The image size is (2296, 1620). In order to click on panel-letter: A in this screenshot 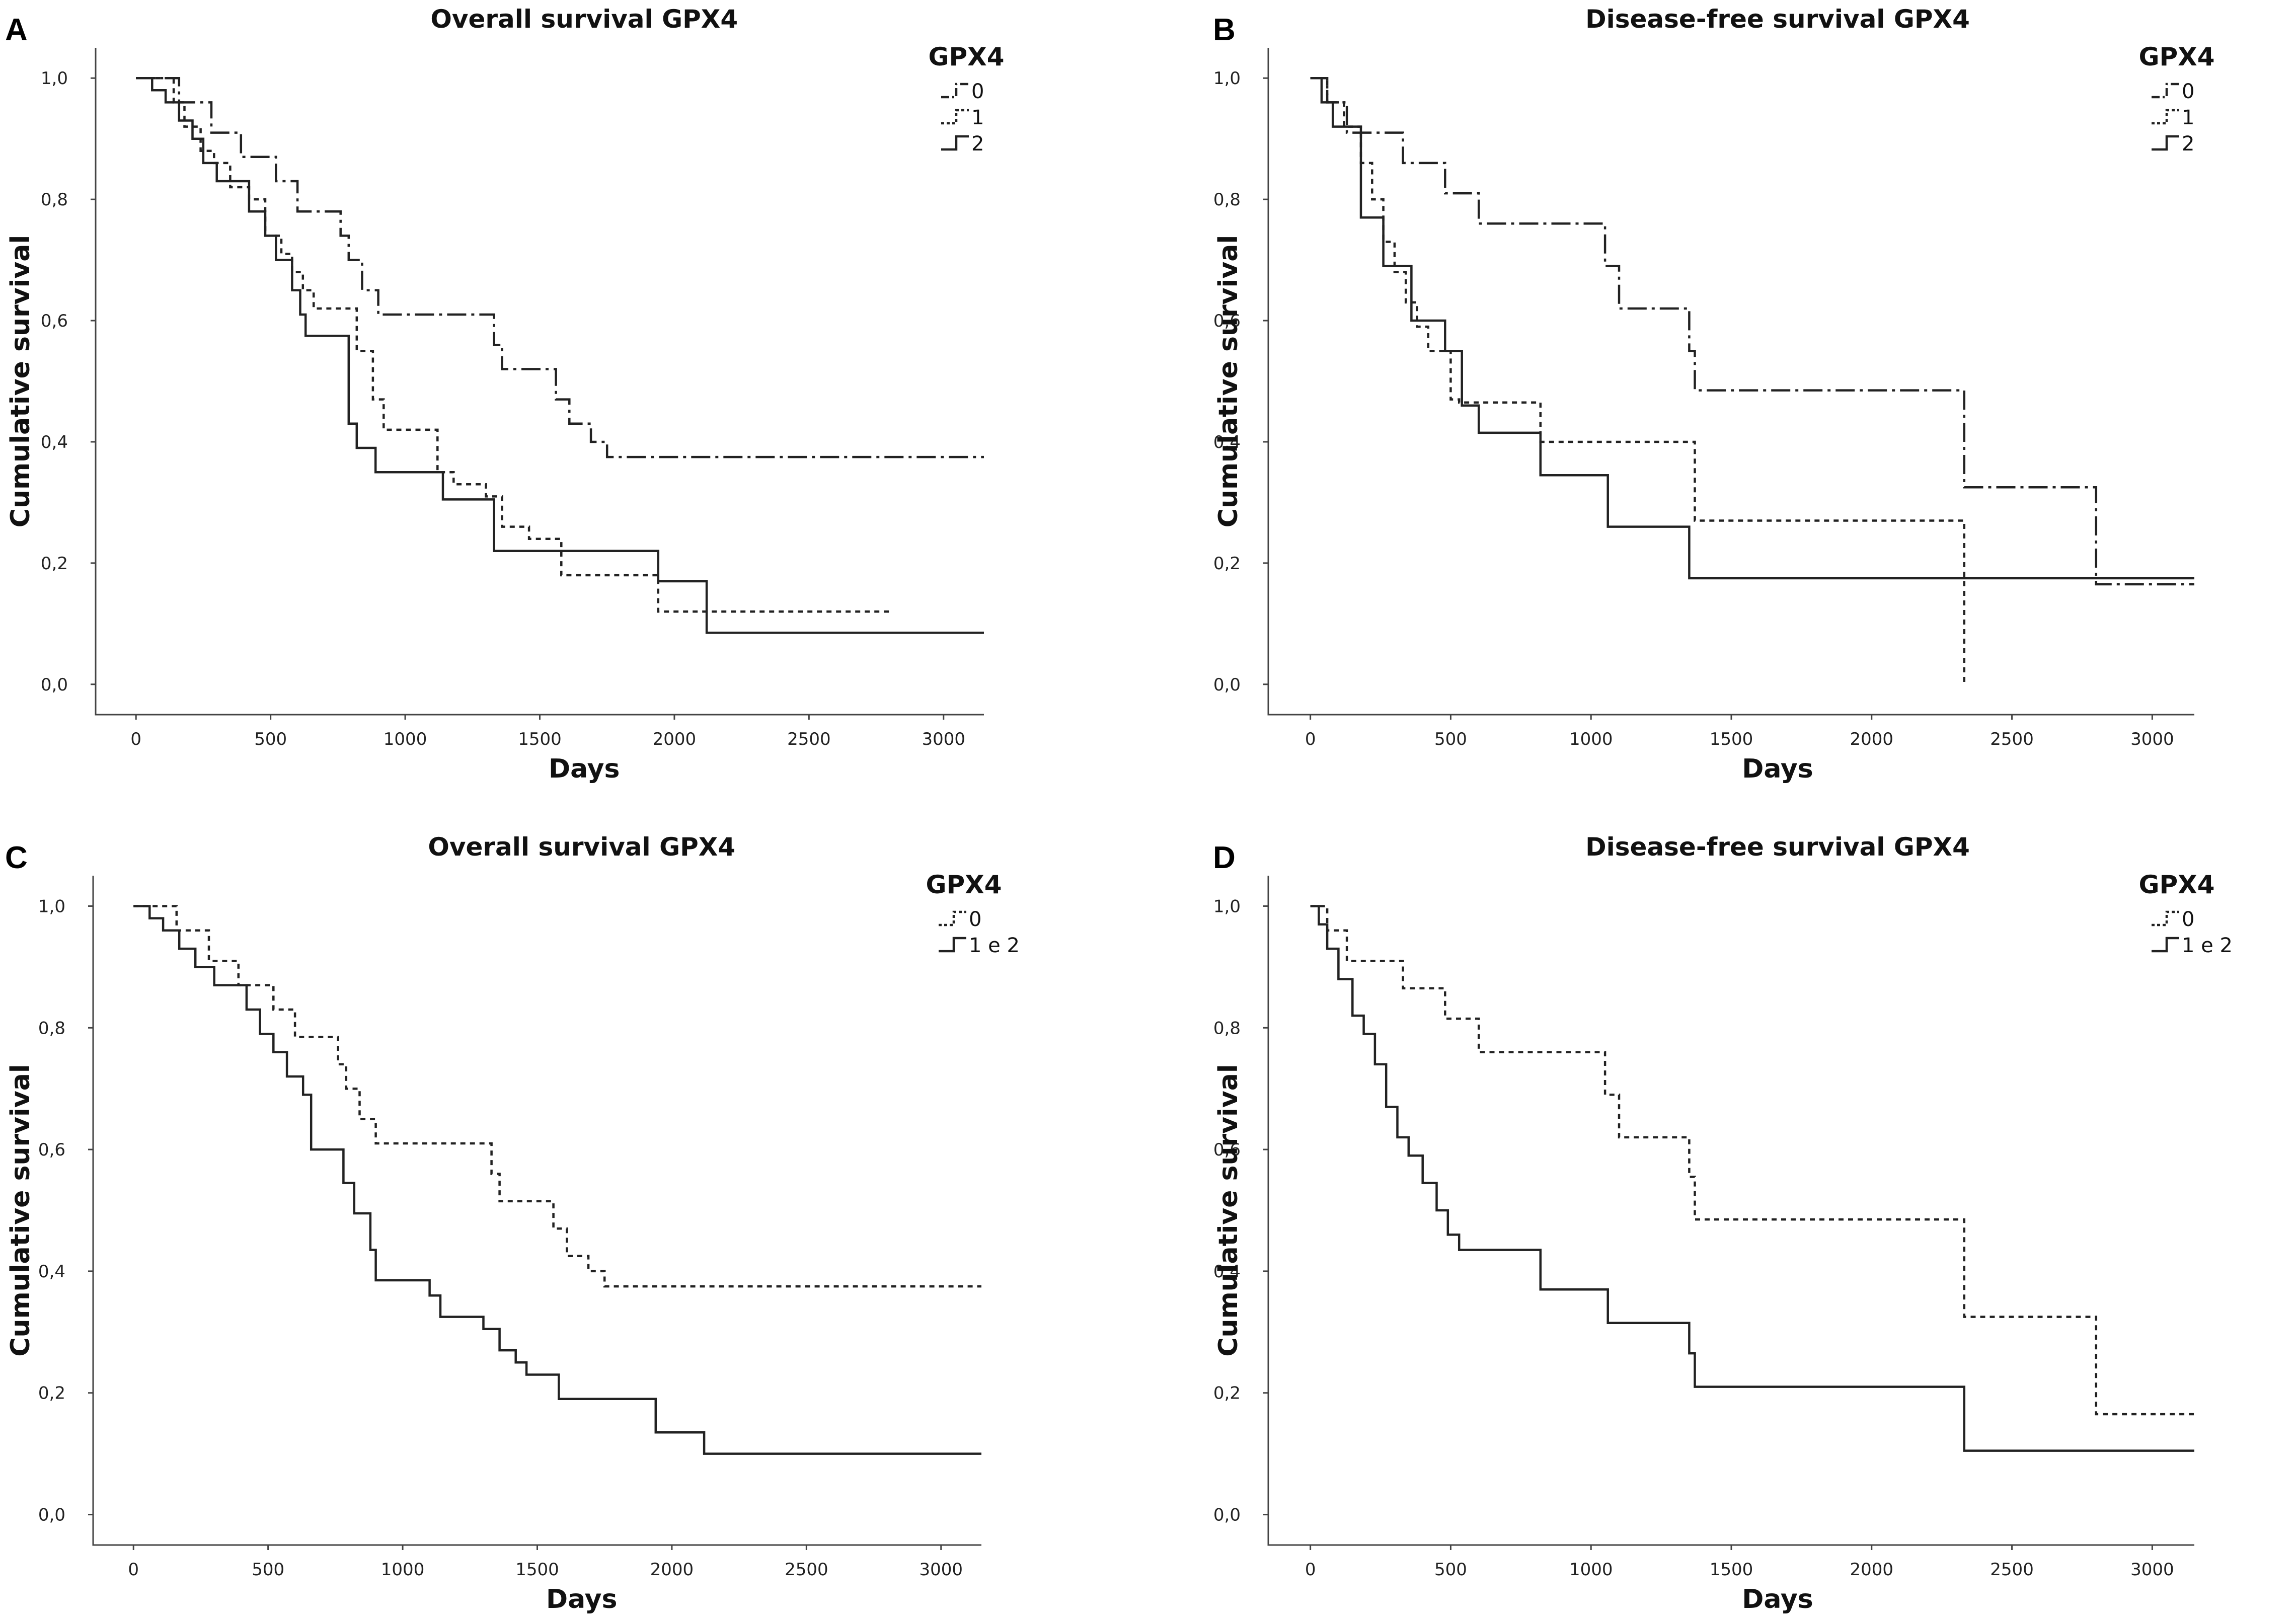, I will do `click(16, 30)`.